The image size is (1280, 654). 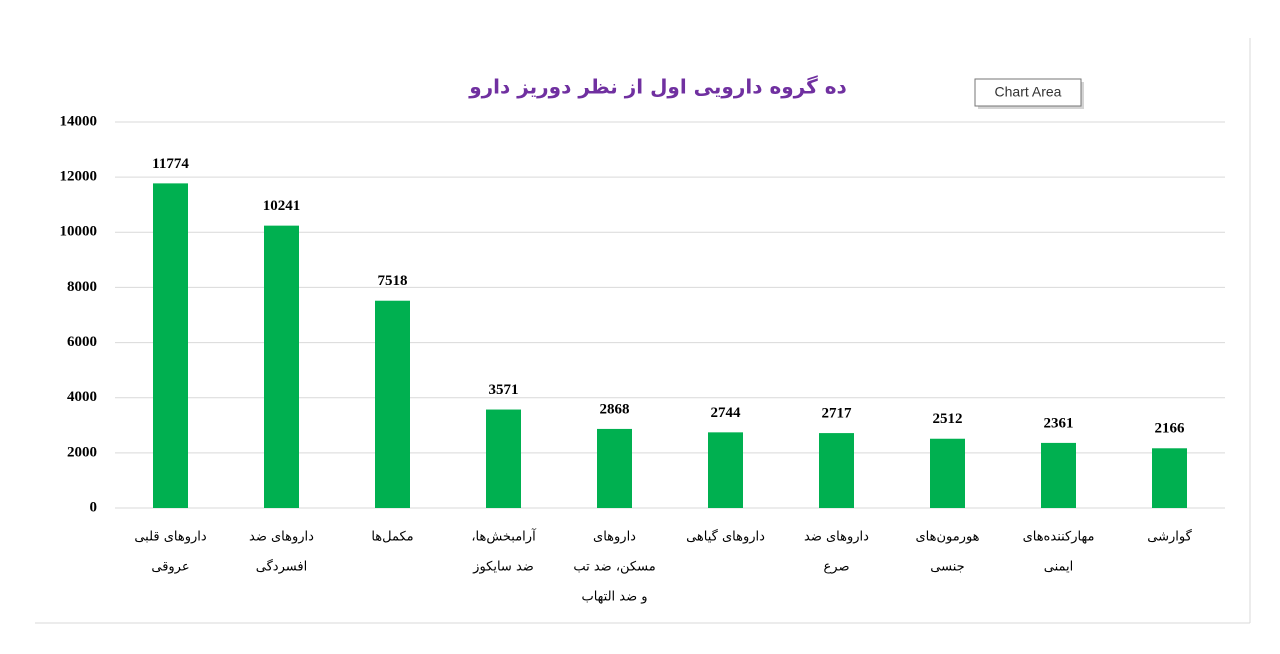 What do you see at coordinates (393, 281) in the screenshot?
I see `value-label: 7518` at bounding box center [393, 281].